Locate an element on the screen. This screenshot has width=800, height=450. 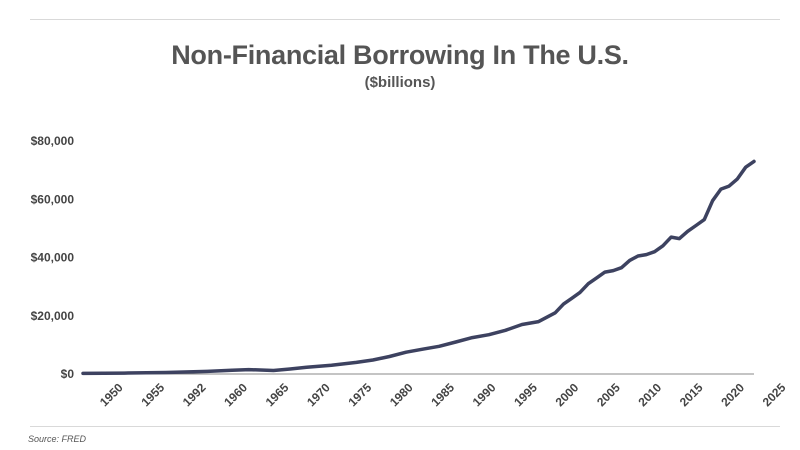
y-tick-label: $20,000 is located at coordinates (53, 316).